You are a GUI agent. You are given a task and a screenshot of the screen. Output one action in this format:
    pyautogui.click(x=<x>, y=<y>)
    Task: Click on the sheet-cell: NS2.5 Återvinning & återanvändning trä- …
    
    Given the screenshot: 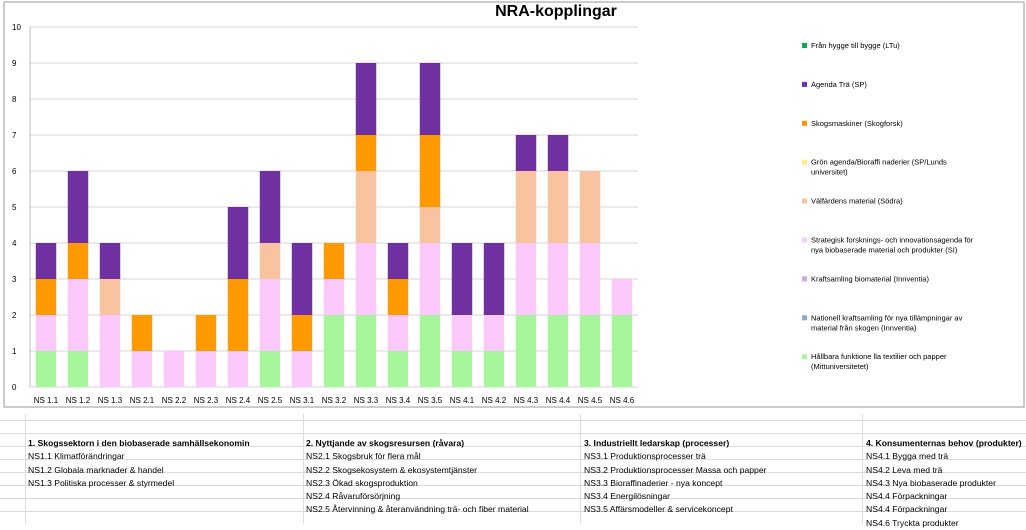 What is the action you would take?
    pyautogui.click(x=417, y=509)
    